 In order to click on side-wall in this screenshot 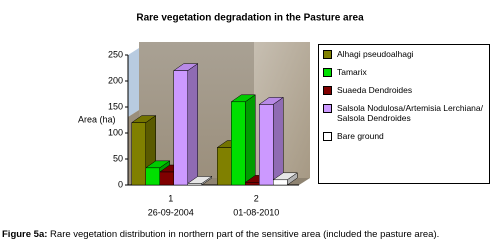, I will do `click(133, 82)`.